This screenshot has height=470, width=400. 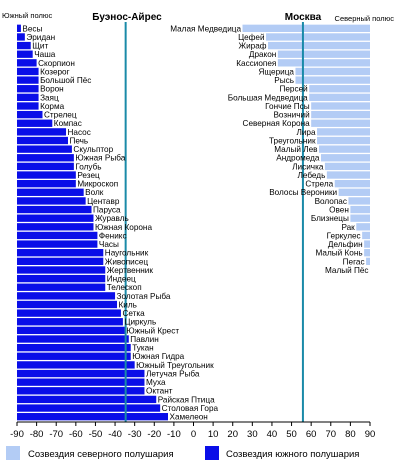 What do you see at coordinates (56, 434) in the screenshot?
I see `x-tick-label: -70` at bounding box center [56, 434].